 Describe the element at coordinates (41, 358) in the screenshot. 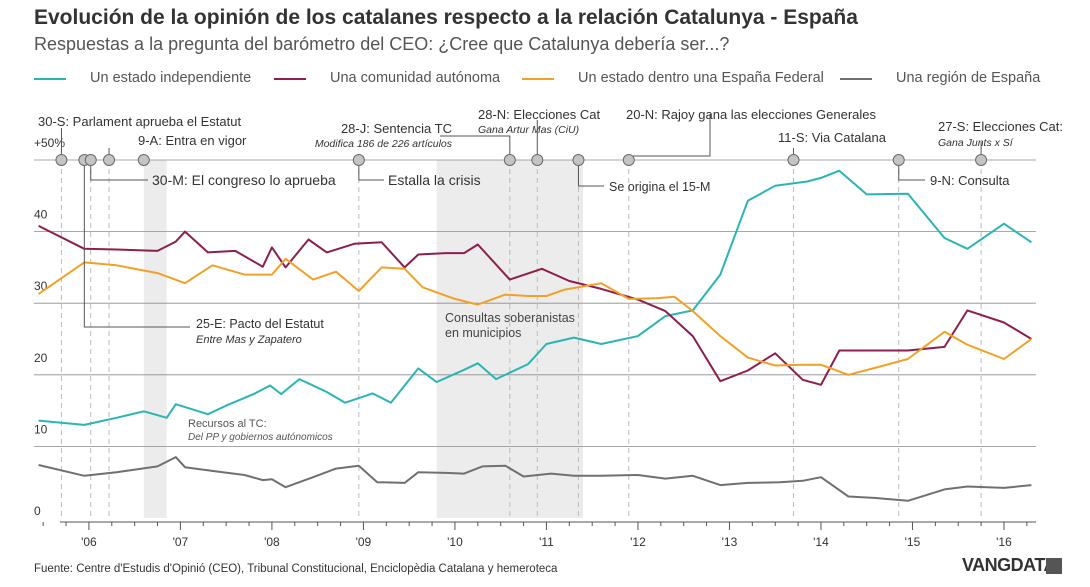

I see `y-tick-label: 20` at that location.